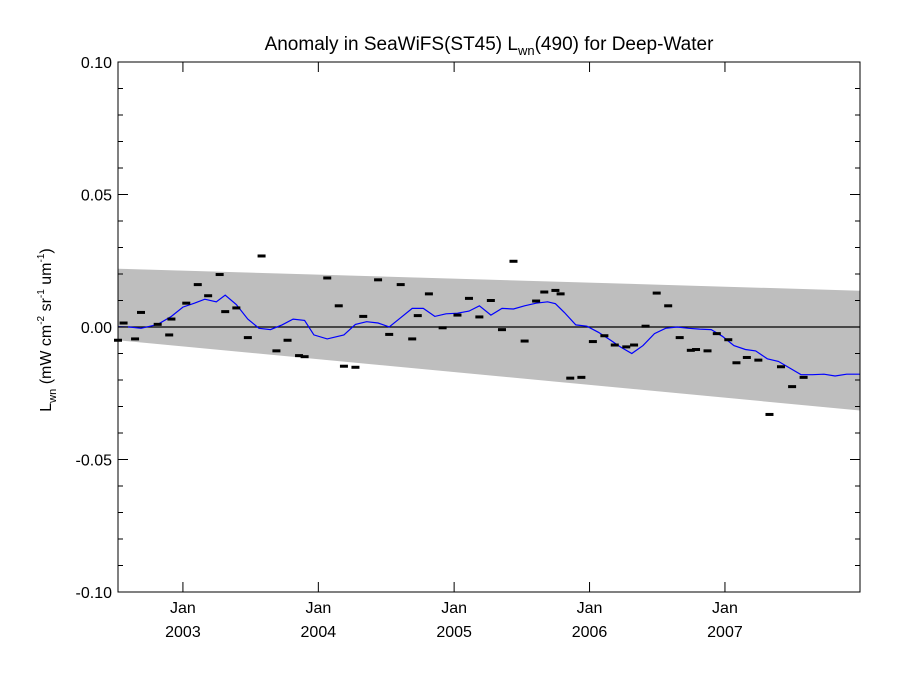 The image size is (900, 675). Describe the element at coordinates (183, 632) in the screenshot. I see `x-tick-year-label: 2003` at that location.